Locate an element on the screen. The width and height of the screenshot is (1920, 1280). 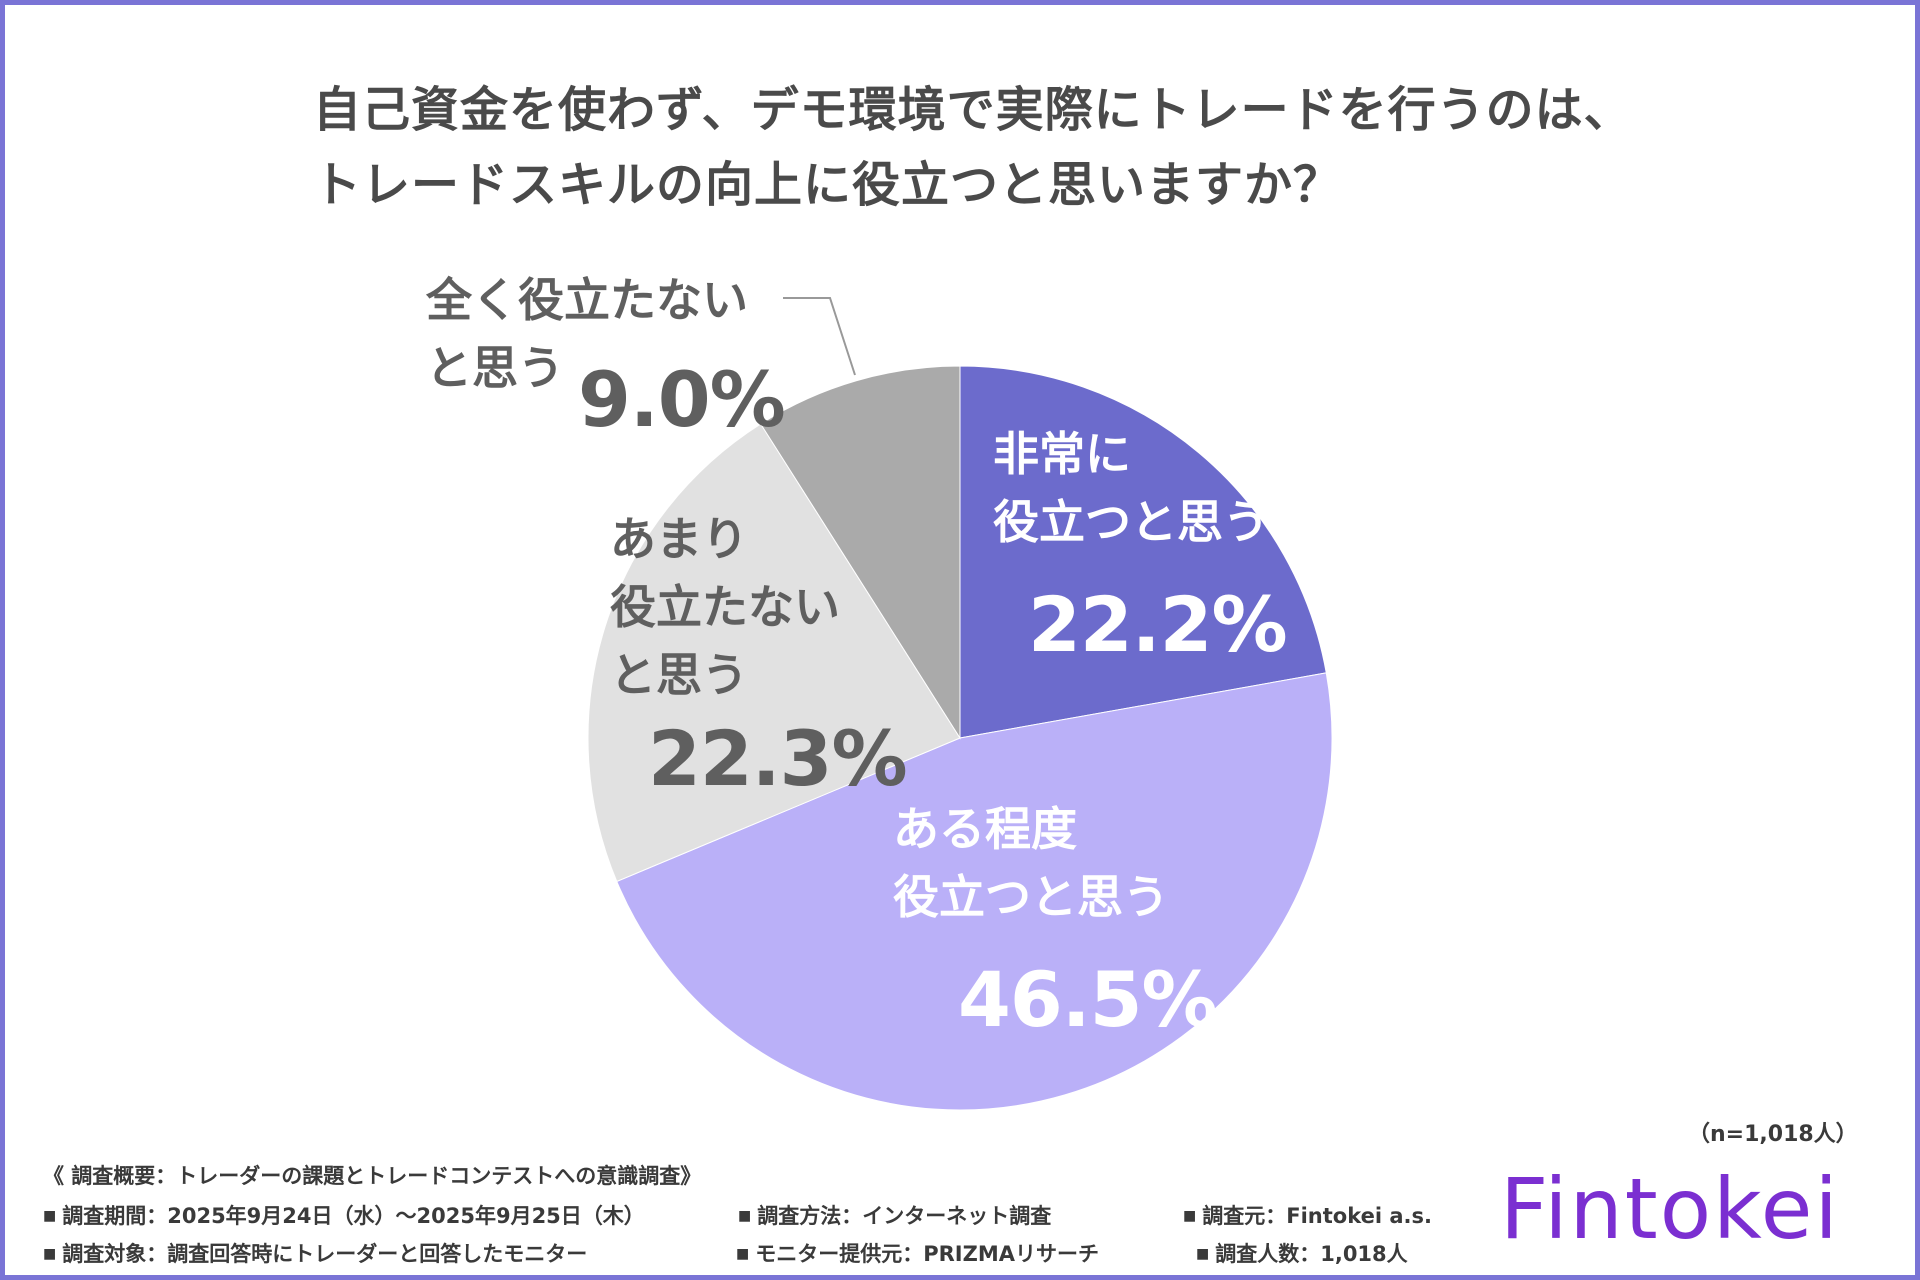
slice-value-somewhat-useful: 46.5% is located at coordinates (1088, 999).